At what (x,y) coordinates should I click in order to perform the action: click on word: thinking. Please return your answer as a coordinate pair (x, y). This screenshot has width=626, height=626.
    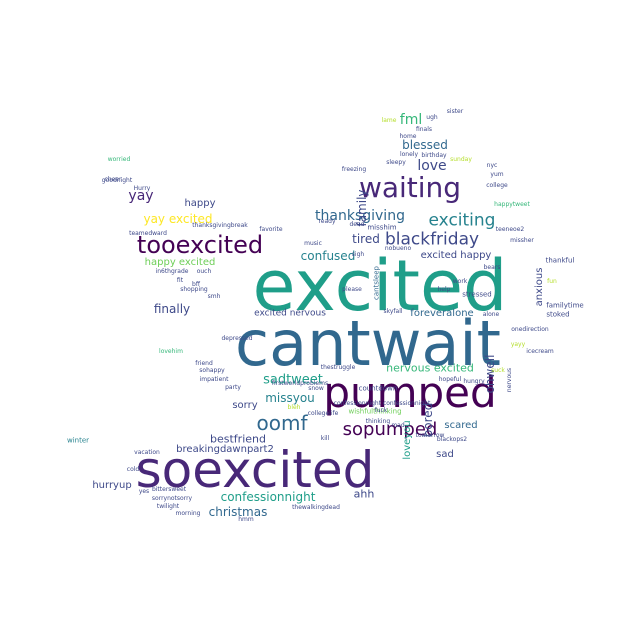
    Looking at the image, I should click on (378, 421).